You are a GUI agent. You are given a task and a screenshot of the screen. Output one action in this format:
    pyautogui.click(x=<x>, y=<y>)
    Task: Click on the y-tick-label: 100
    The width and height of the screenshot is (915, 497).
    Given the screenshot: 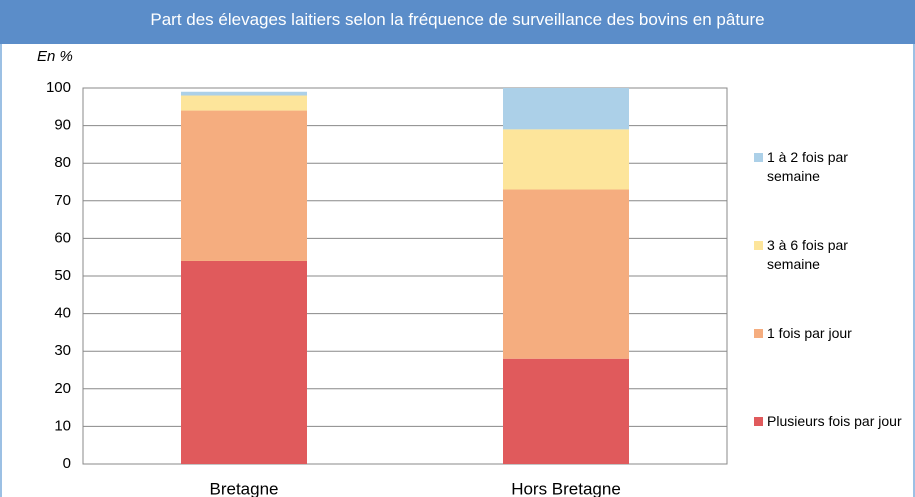 What is the action you would take?
    pyautogui.click(x=58, y=87)
    